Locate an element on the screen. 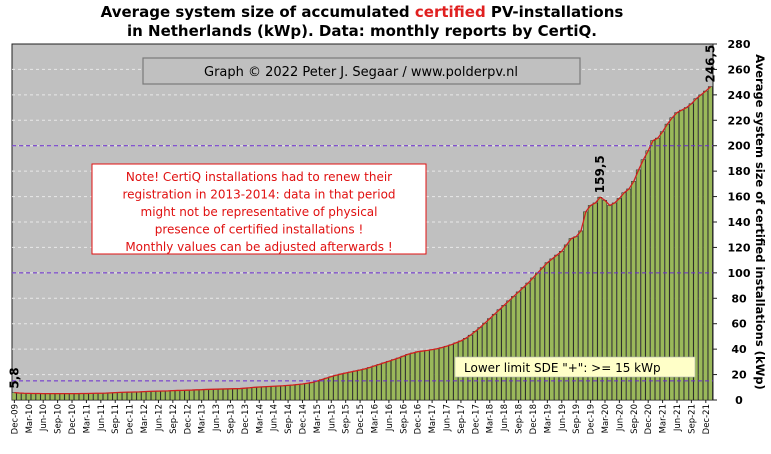 The height and width of the screenshot is (454, 771). x-tick-label-27: Sep-16 is located at coordinates (404, 419).